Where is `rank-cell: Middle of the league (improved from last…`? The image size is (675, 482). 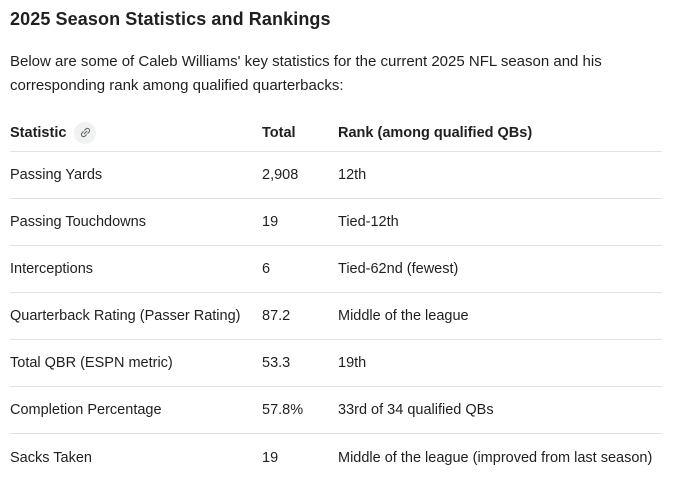
rank-cell: Middle of the league (improved from last… is located at coordinates (495, 457).